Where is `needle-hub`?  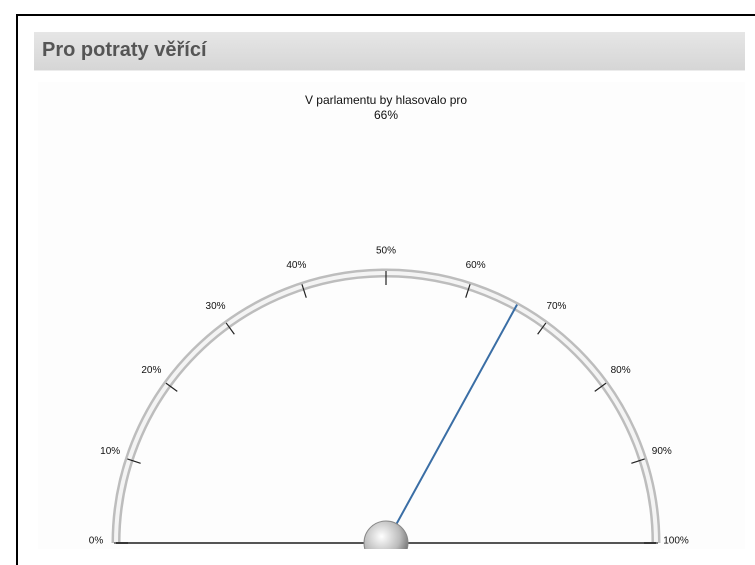
needle-hub is located at coordinates (386, 534).